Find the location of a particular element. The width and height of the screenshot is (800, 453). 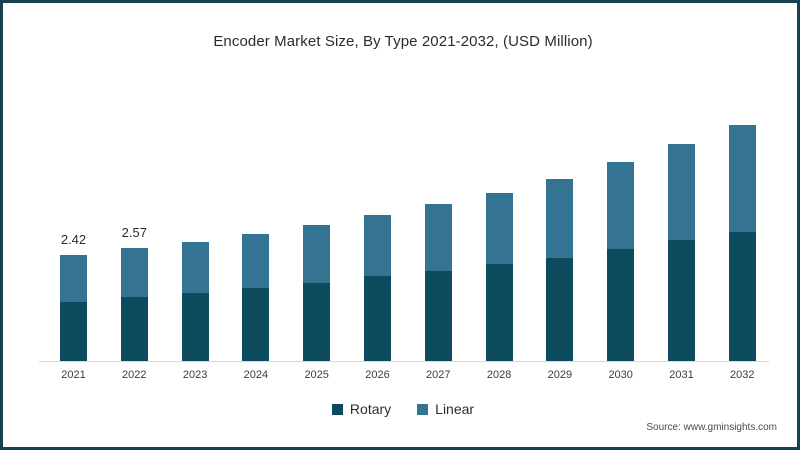

x-tick-label-2027: 2027 is located at coordinates (438, 375).